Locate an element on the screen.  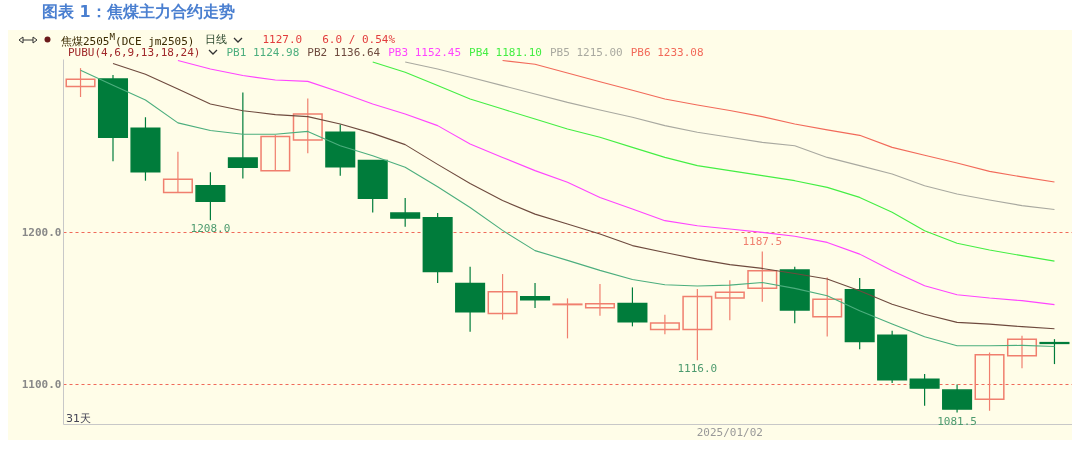
text: PB4 1181.10 is located at coordinates (505, 52).